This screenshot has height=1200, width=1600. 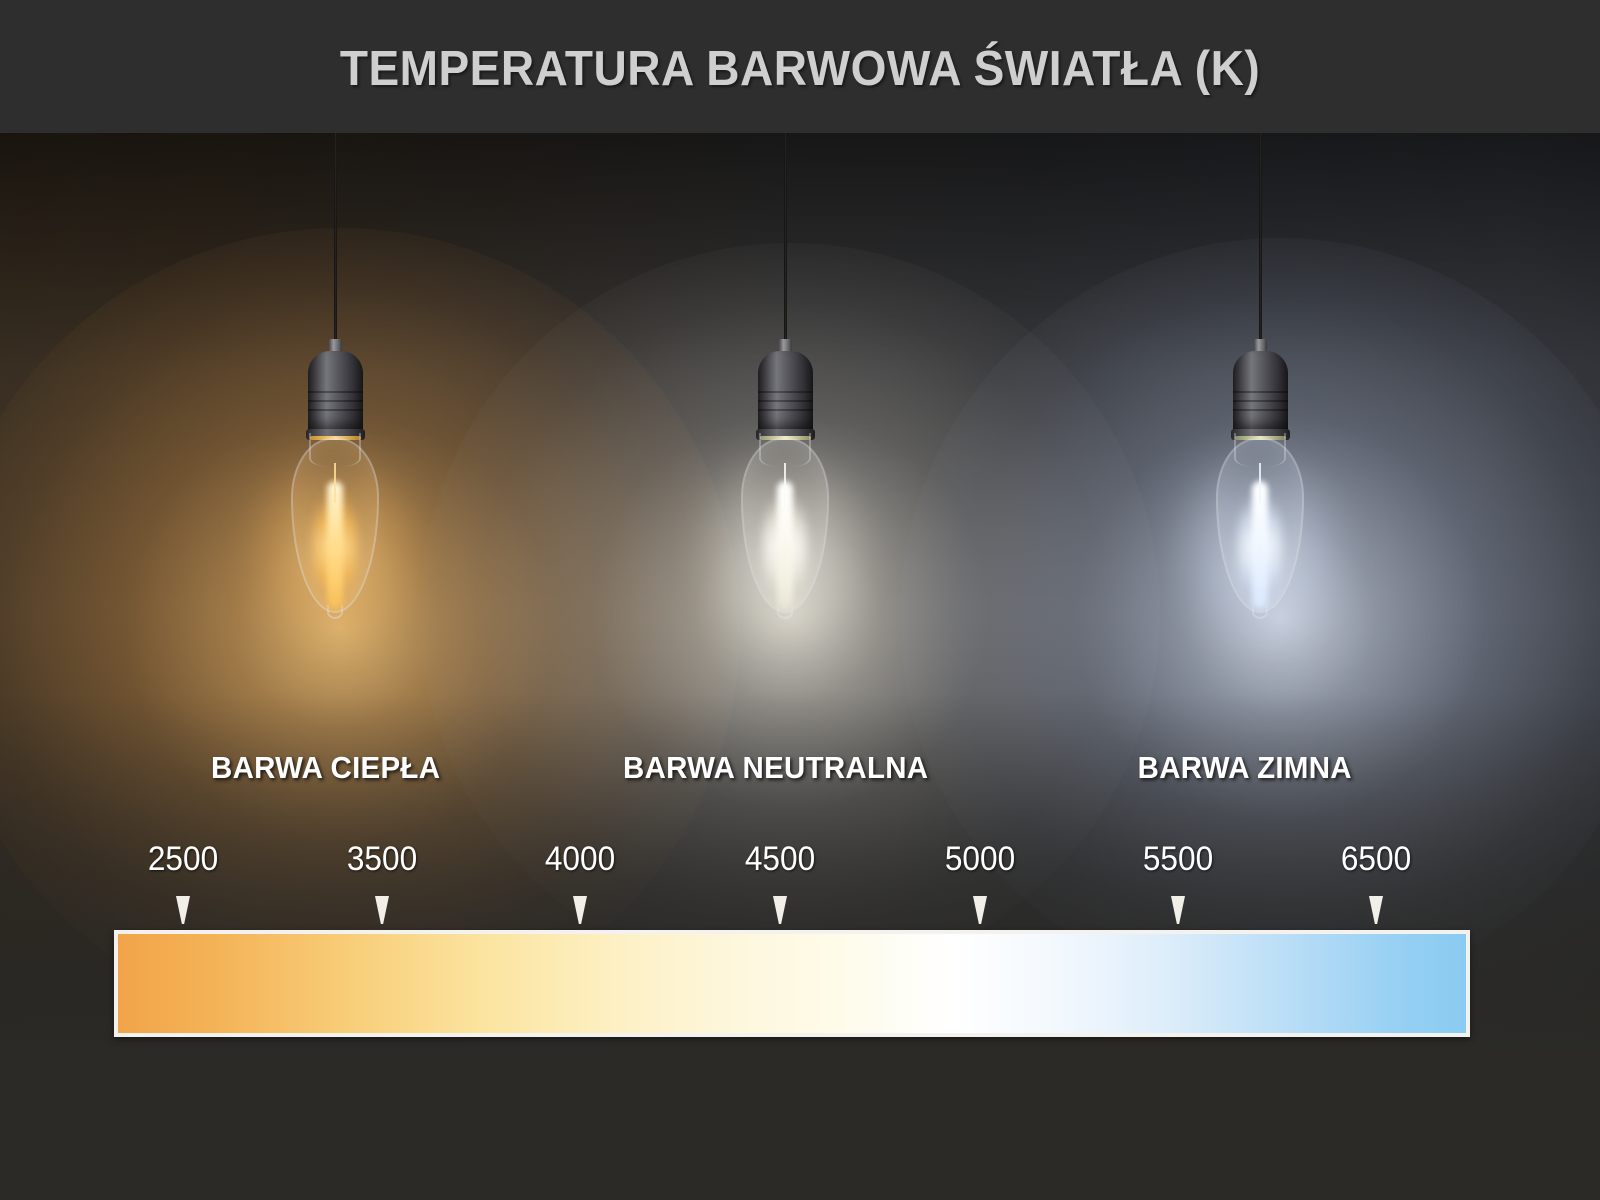 I want to click on color-temperature-gradient, so click(x=792, y=983).